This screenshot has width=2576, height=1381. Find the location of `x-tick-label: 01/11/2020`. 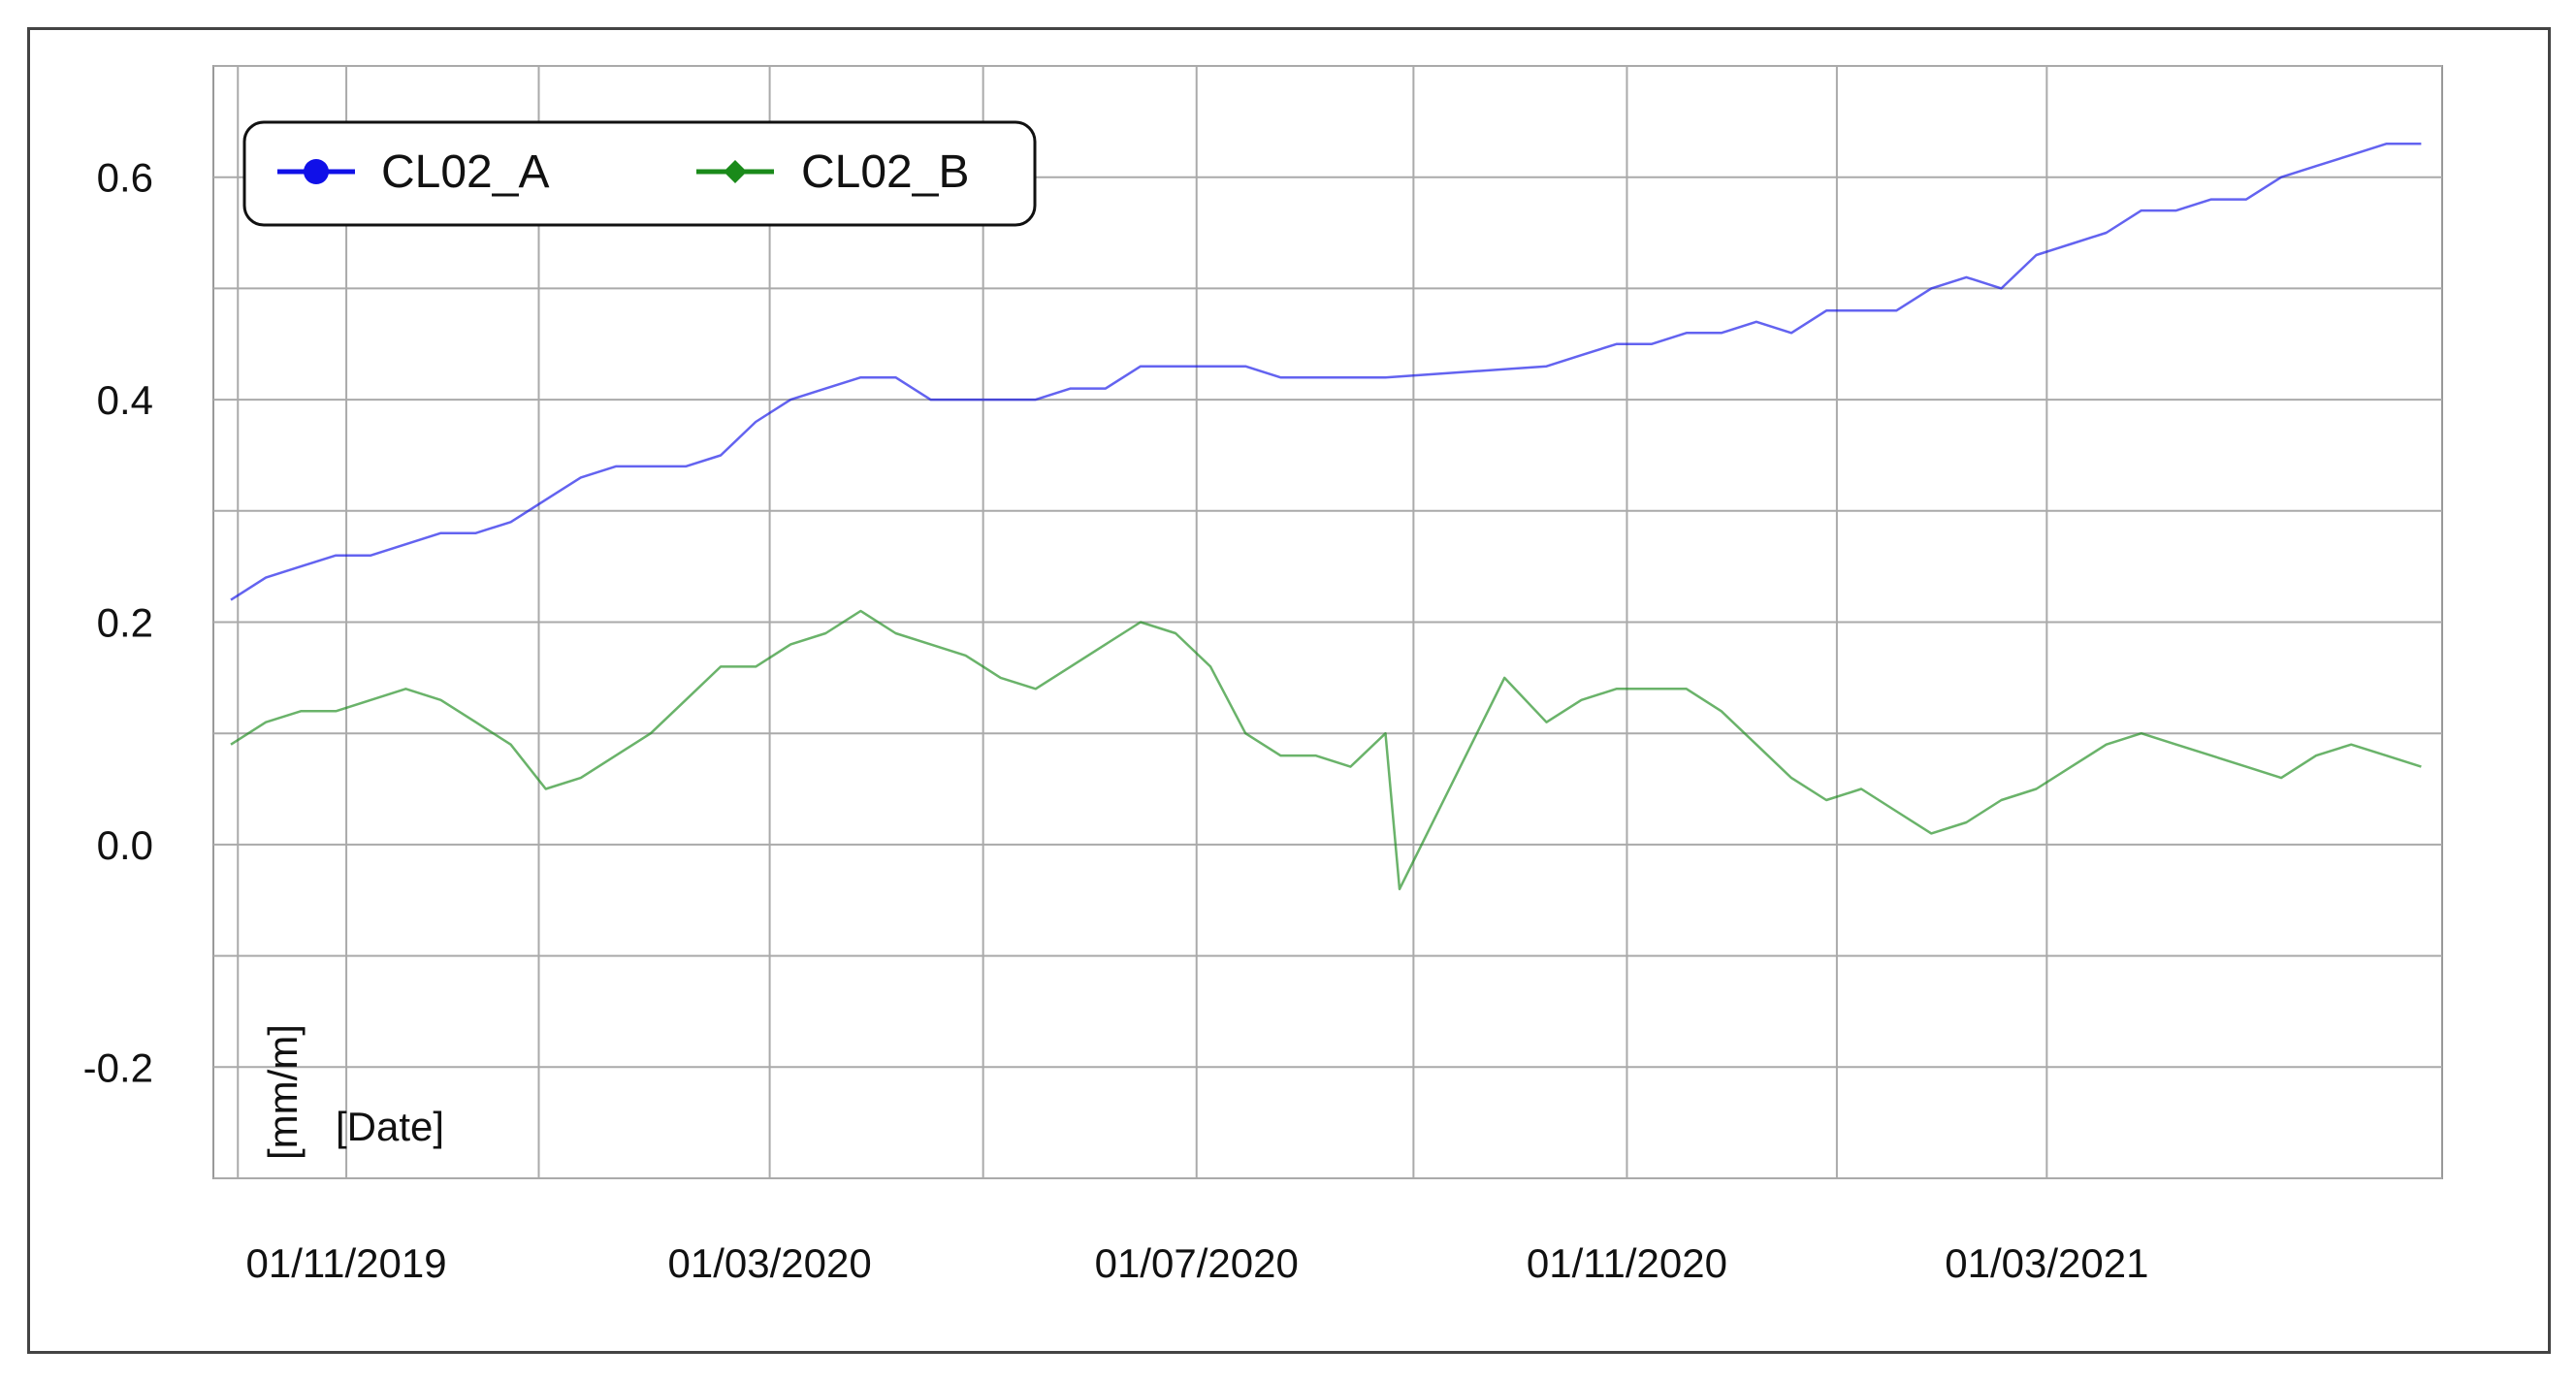

x-tick-label: 01/11/2020 is located at coordinates (1627, 1263).